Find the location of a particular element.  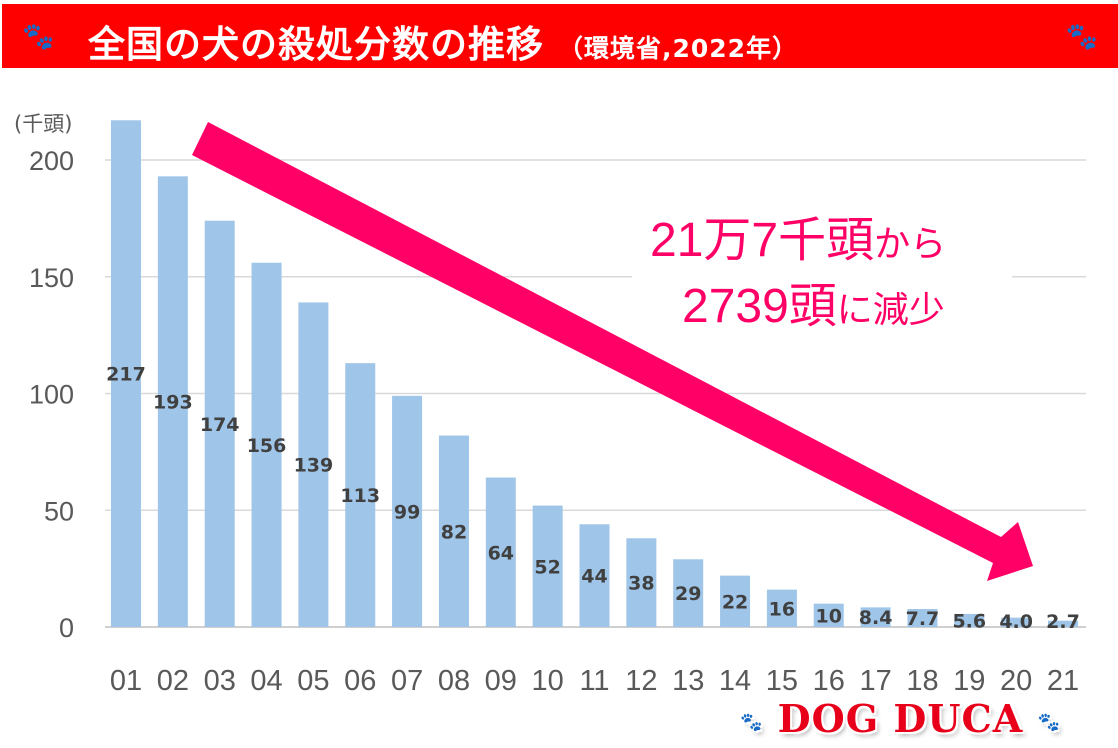

x-tick-label: 03 is located at coordinates (220, 681).